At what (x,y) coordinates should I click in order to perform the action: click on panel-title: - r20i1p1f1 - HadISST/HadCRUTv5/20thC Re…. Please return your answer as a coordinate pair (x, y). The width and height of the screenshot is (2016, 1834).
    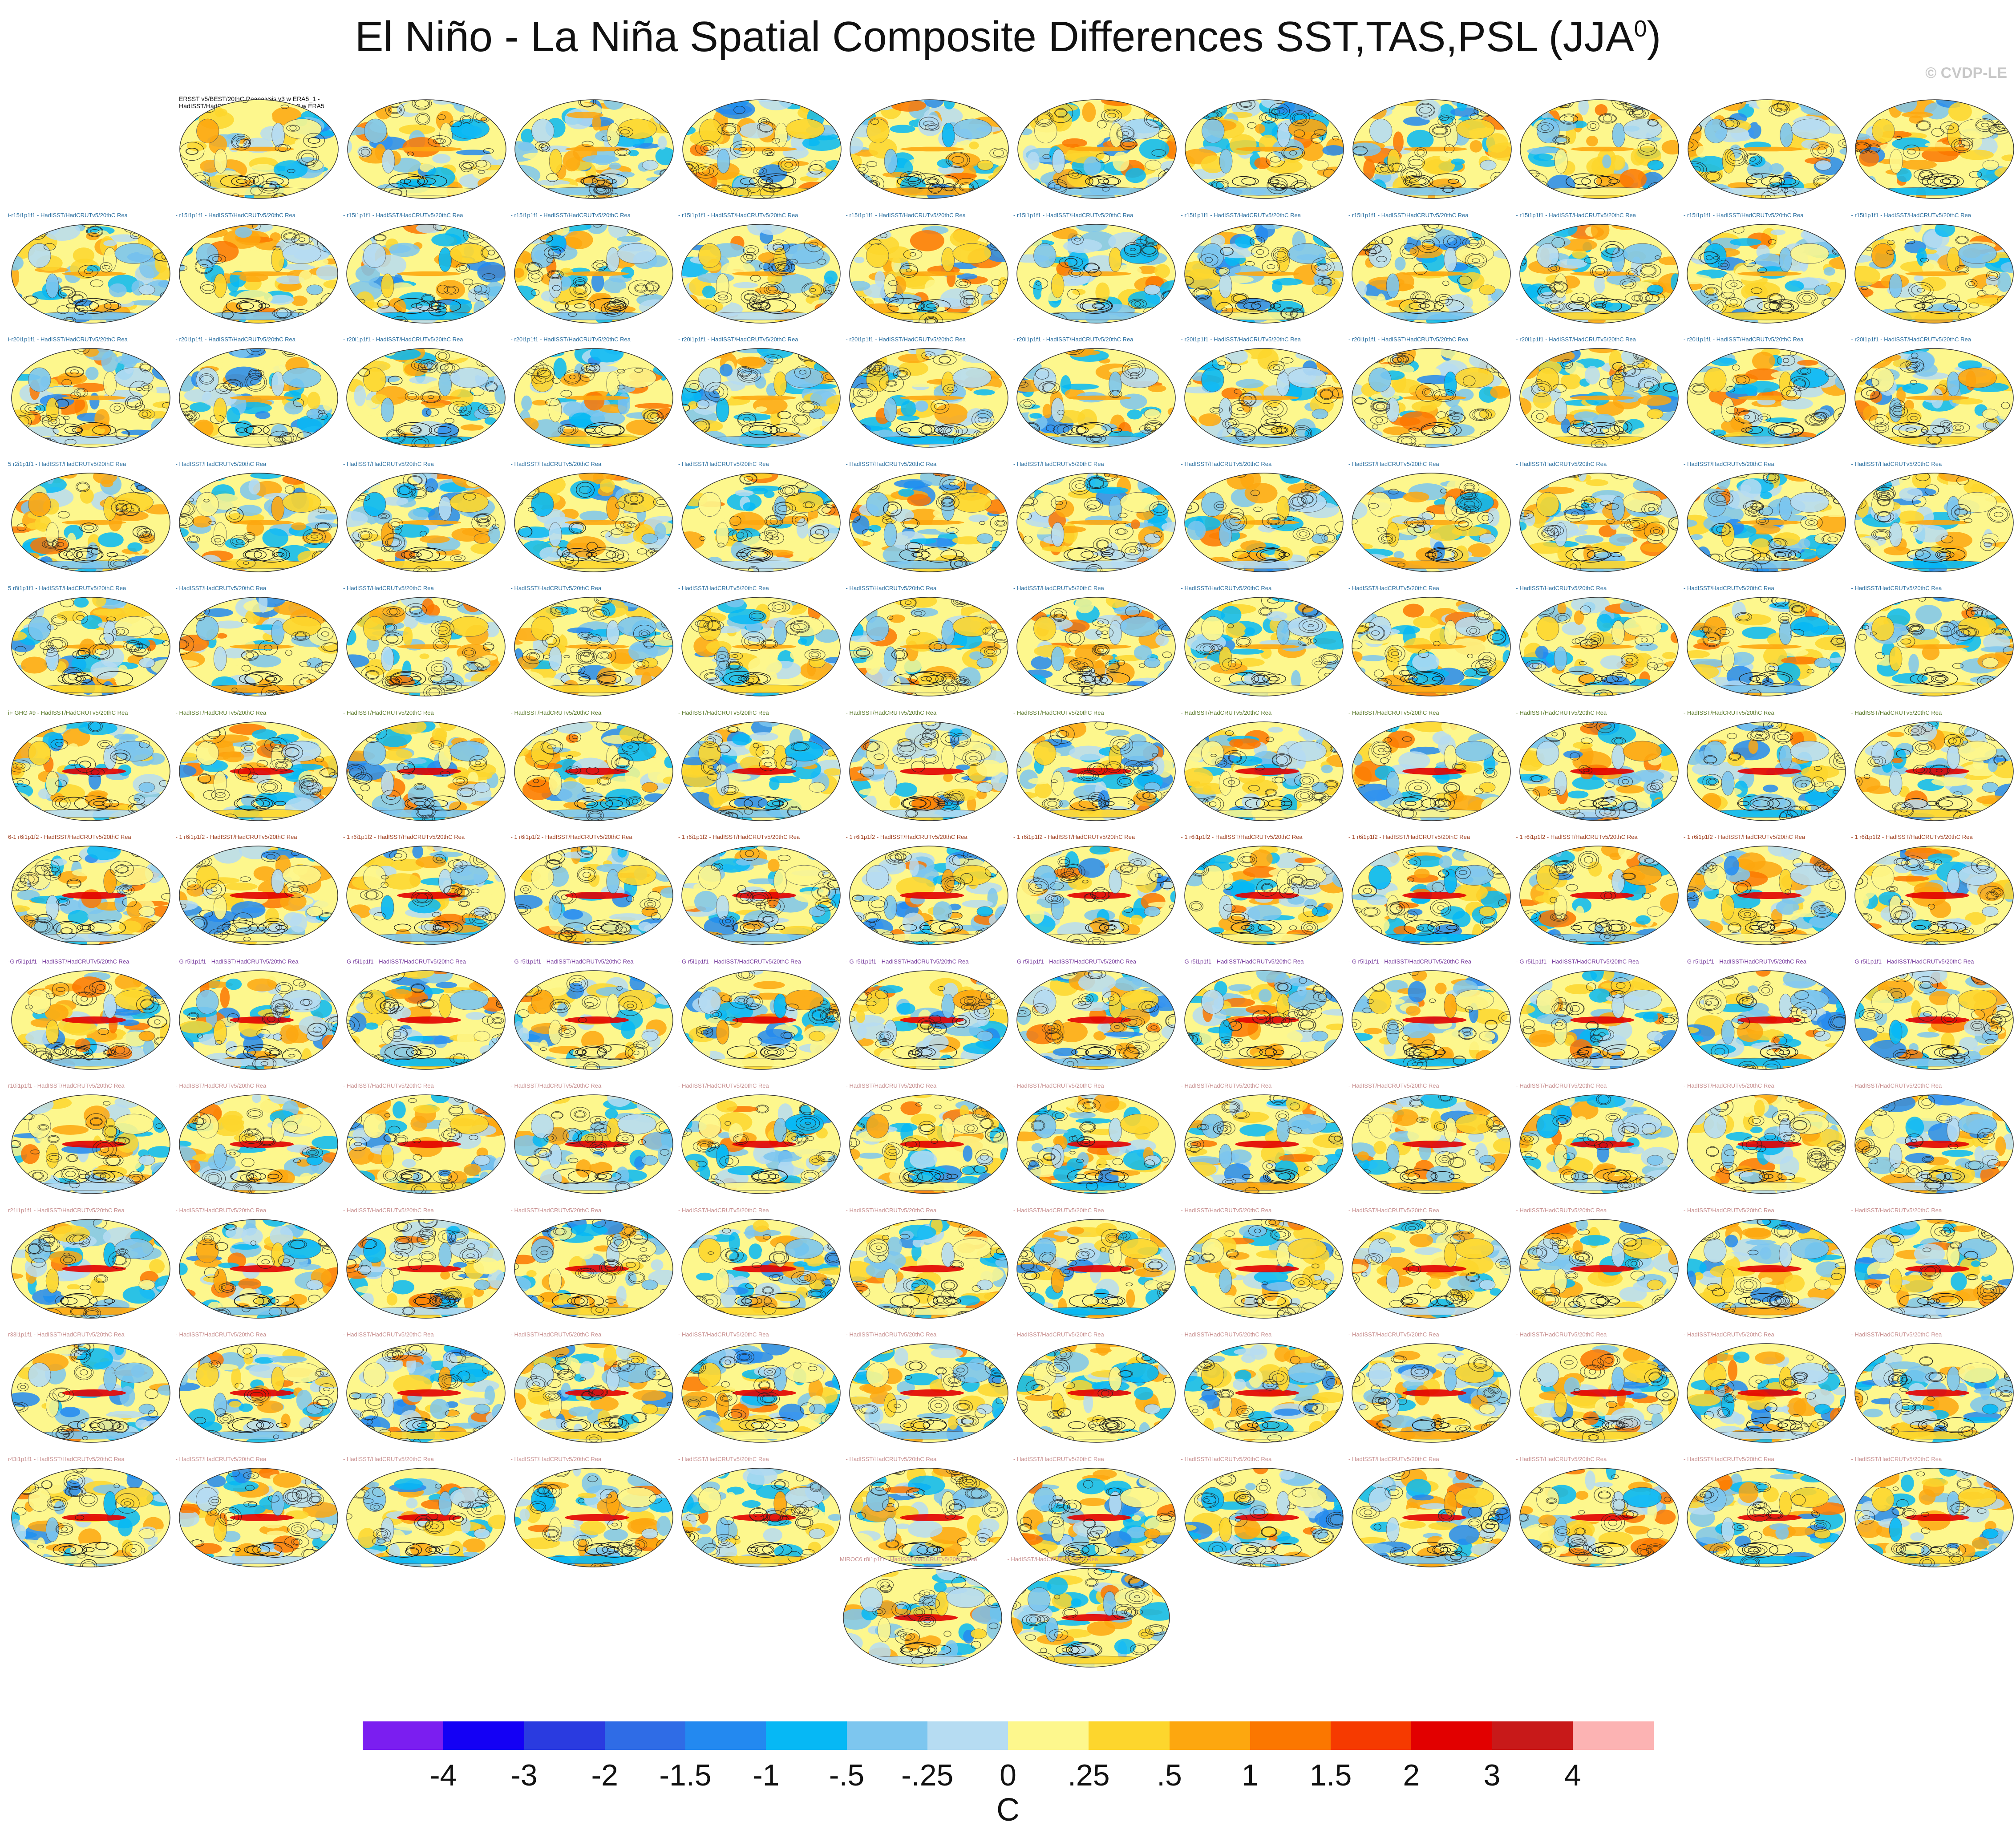
    Looking at the image, I should click on (1073, 339).